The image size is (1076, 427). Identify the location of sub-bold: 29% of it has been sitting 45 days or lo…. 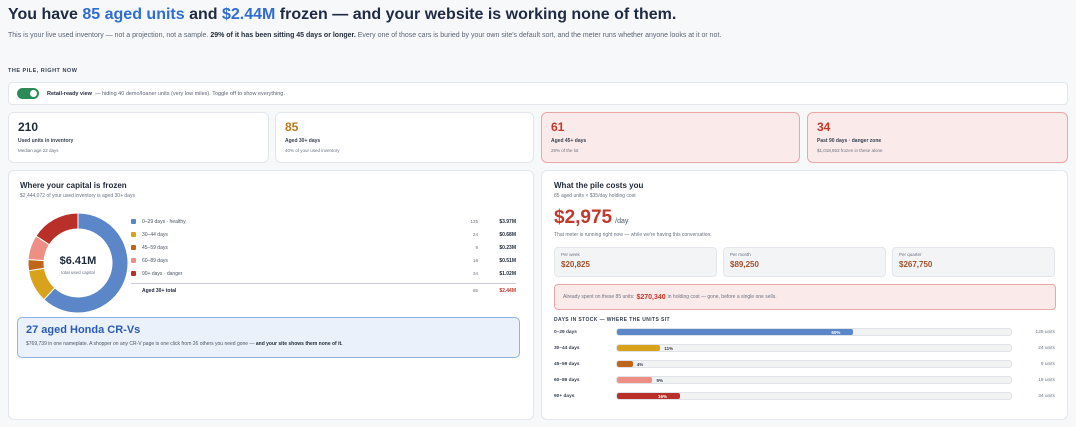
(283, 35).